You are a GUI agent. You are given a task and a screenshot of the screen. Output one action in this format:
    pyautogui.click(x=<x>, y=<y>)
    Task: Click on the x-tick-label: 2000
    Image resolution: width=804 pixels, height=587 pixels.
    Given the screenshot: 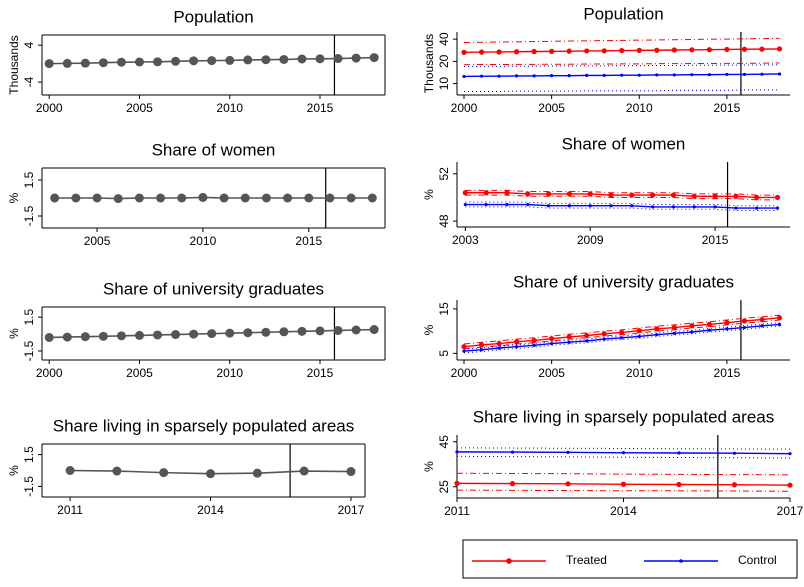 What is the action you would take?
    pyautogui.click(x=49, y=373)
    